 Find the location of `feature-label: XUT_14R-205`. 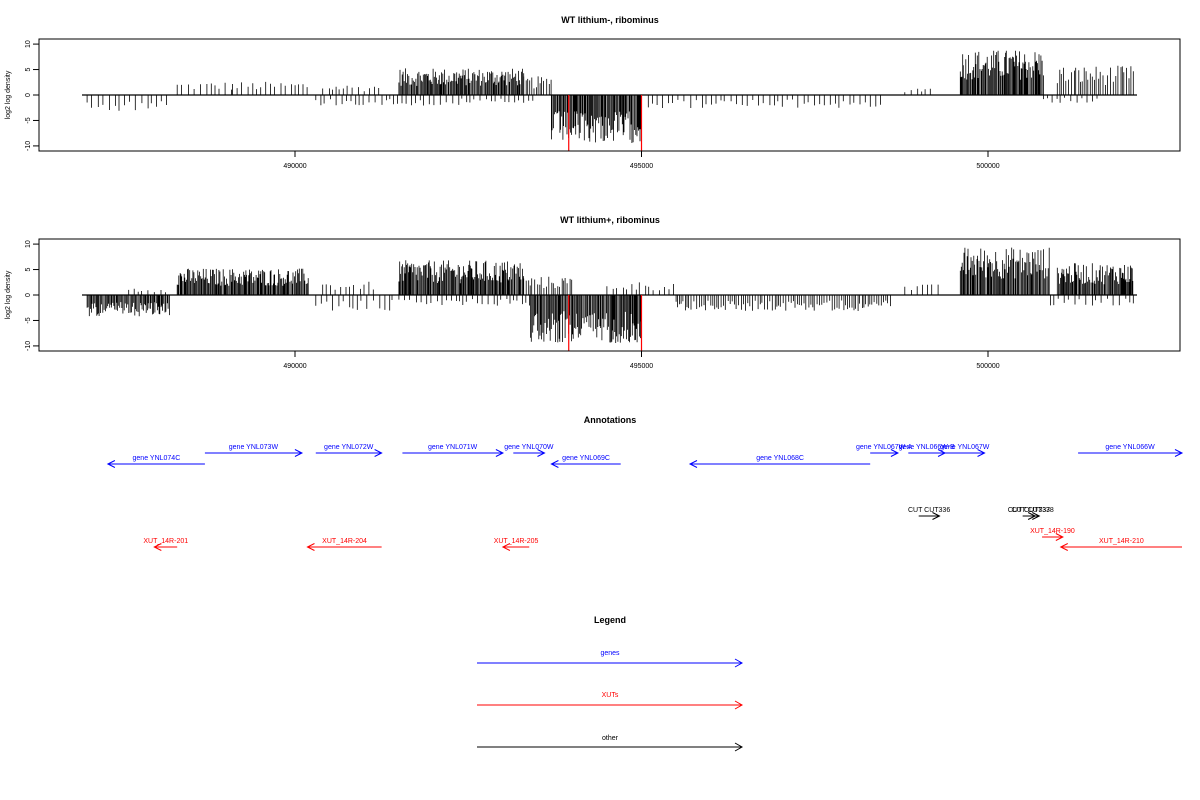

feature-label: XUT_14R-205 is located at coordinates (516, 541).